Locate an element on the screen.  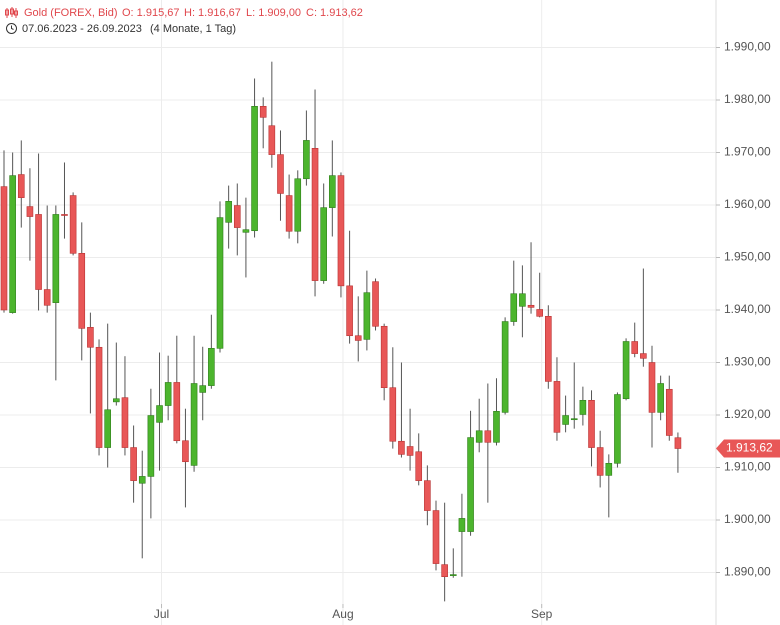
last-price-label: 1.913,62 is located at coordinates (749, 448).